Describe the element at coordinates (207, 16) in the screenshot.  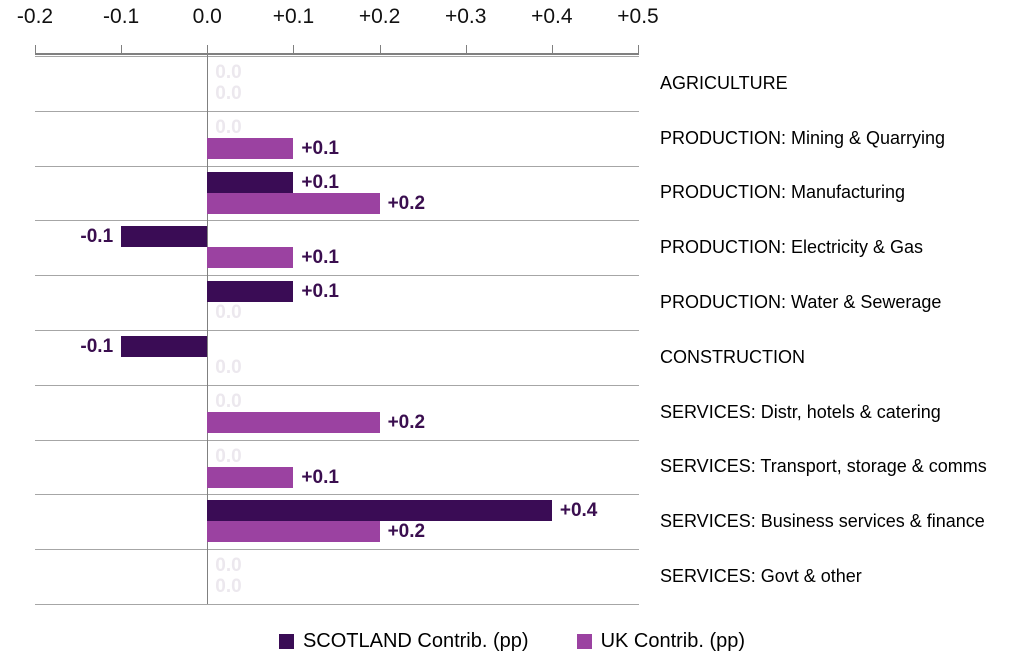
I see `x-axis-tick-label: 0.0` at that location.